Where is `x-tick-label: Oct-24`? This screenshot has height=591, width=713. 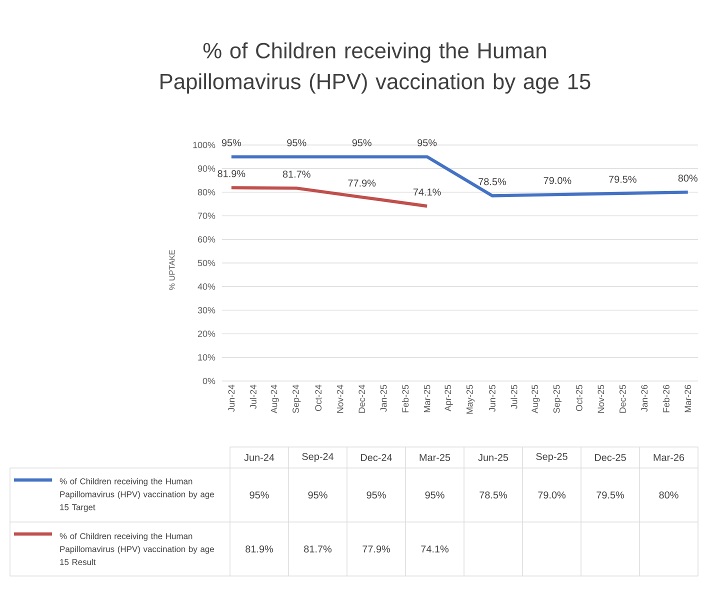
x-tick-label: Oct-24 is located at coordinates (318, 398).